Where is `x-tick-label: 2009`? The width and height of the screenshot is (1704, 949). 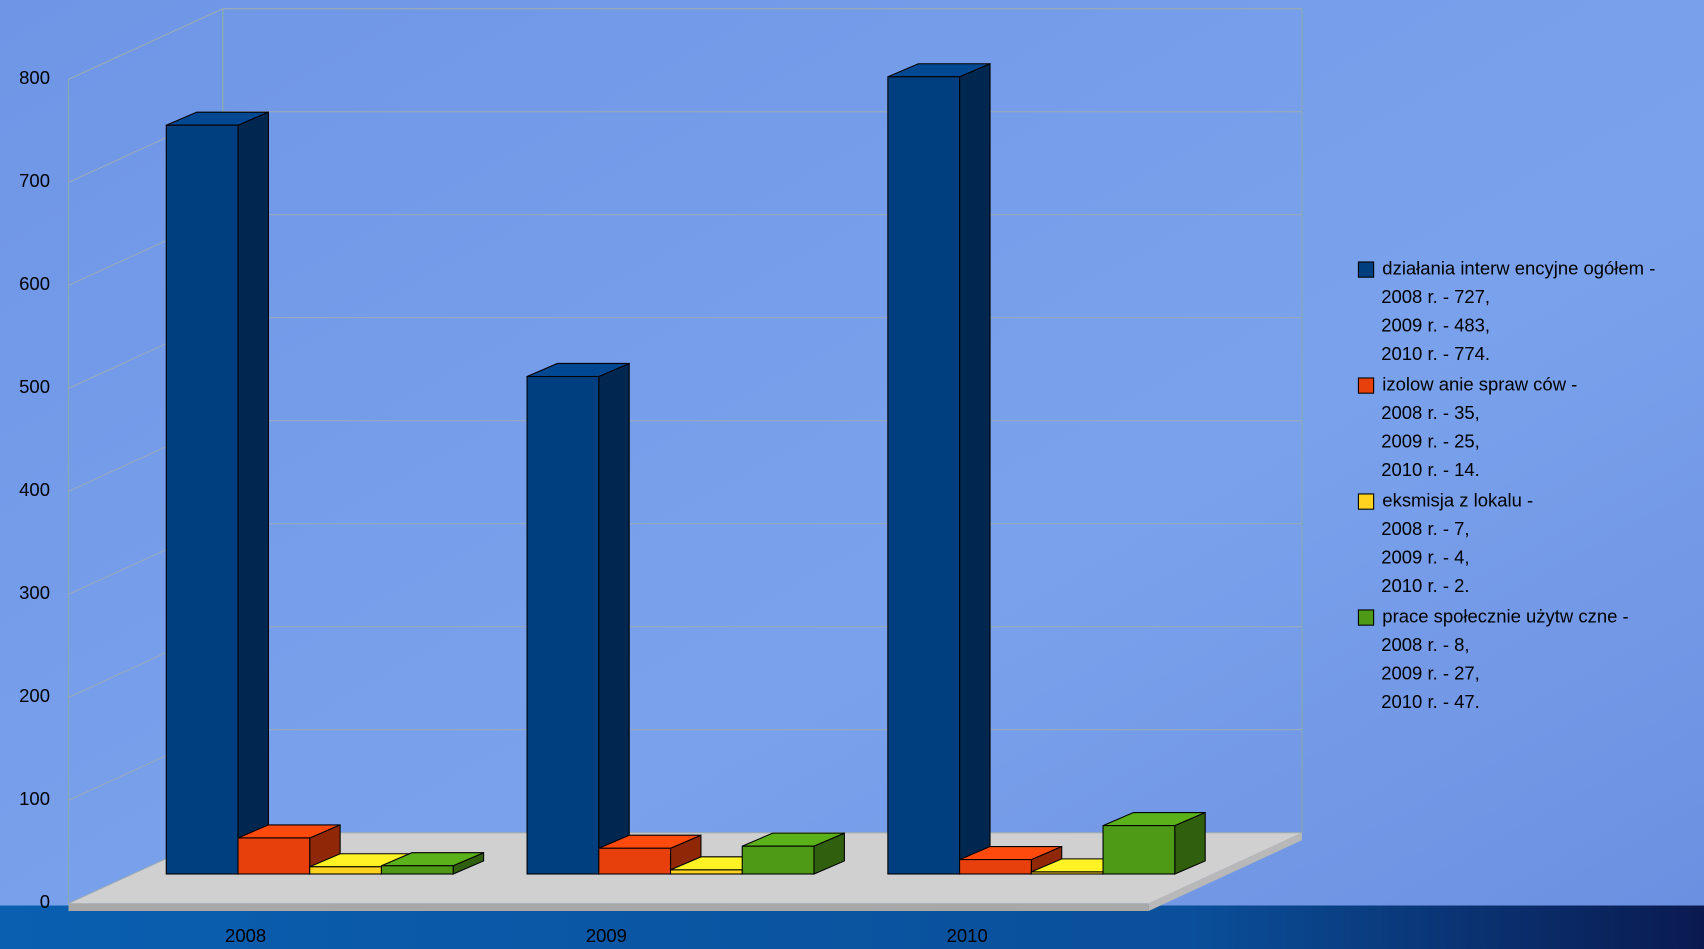
x-tick-label: 2009 is located at coordinates (606, 935).